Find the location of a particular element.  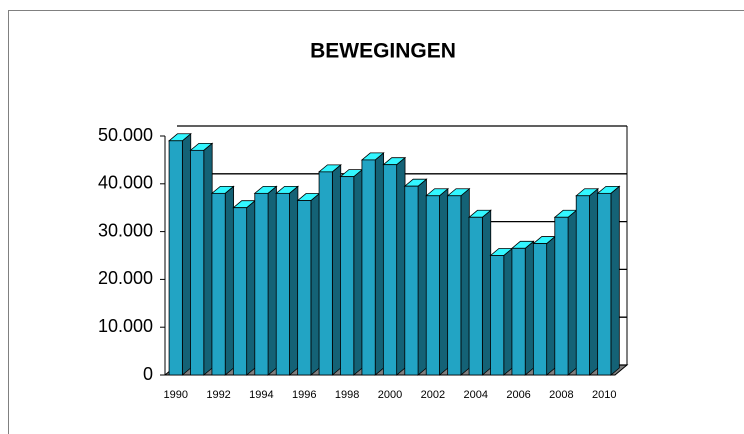

y-tick-label: 40.000 is located at coordinates (125, 183).